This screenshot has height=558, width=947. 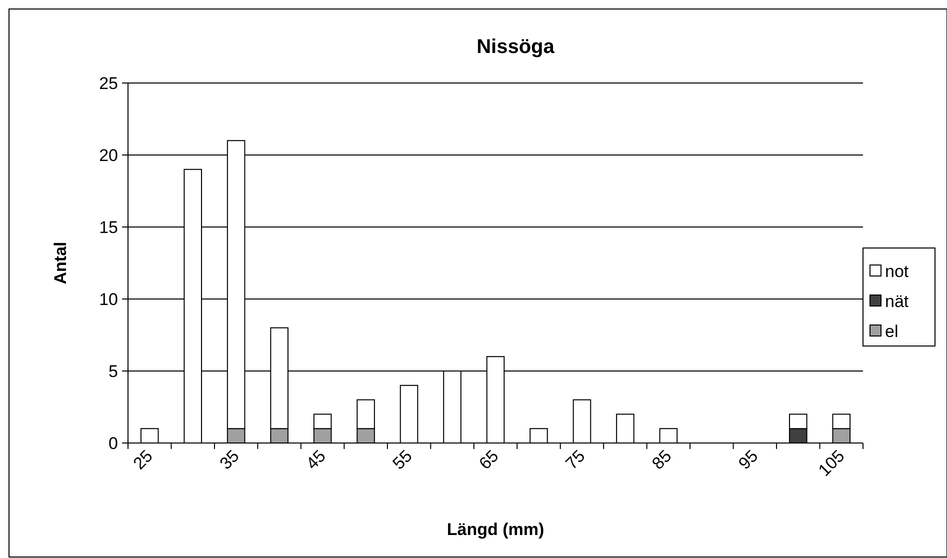 I want to click on x-tick-label: 25, so click(x=143, y=460).